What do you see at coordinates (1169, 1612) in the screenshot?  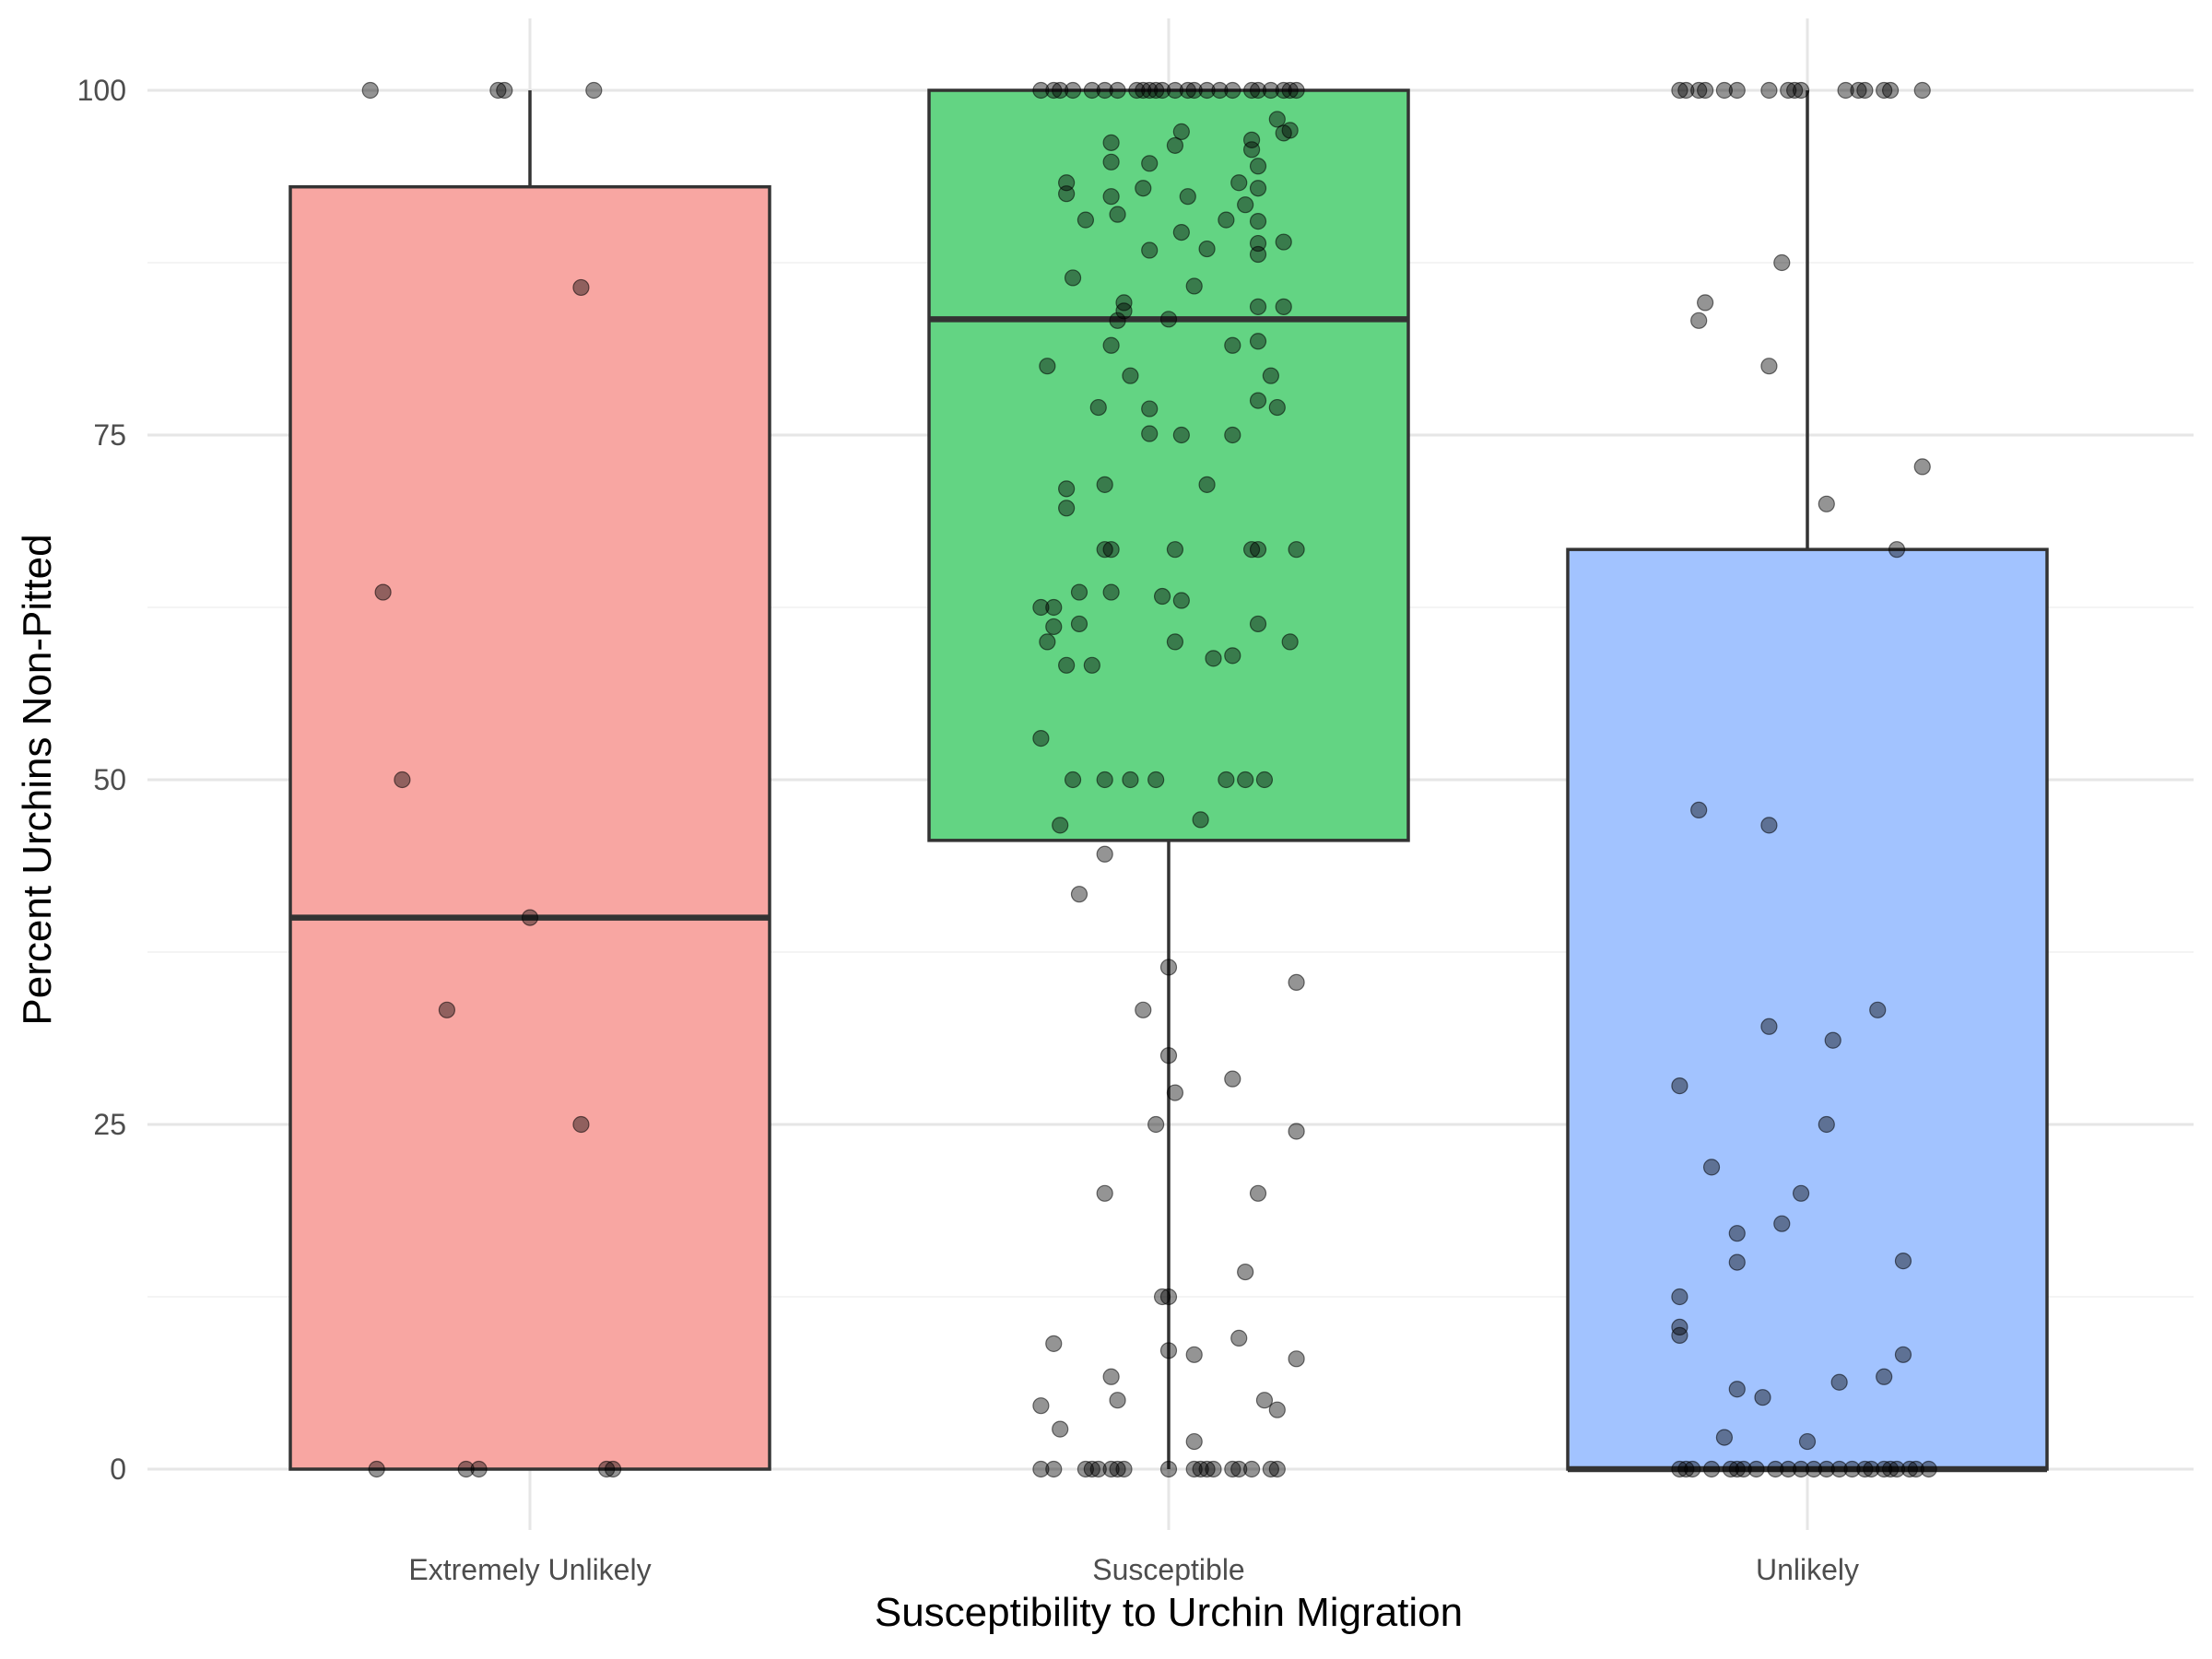 I see `x-axis-title: Susceptibility to Urchin Migration` at bounding box center [1169, 1612].